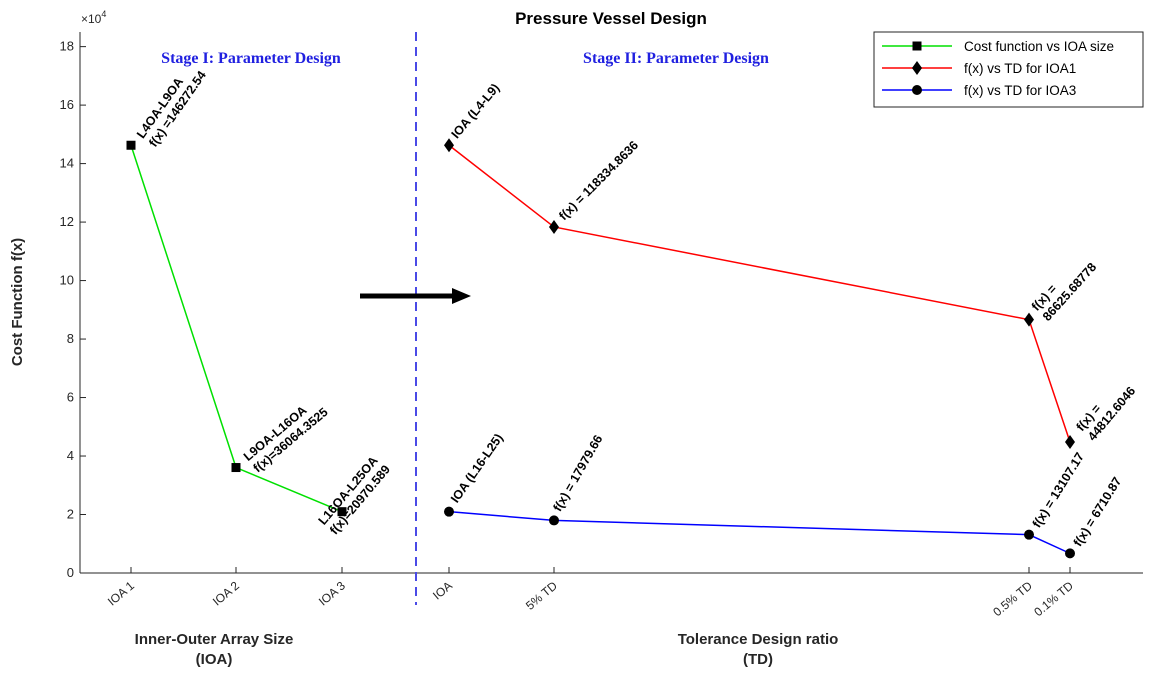  What do you see at coordinates (214, 659) in the screenshot?
I see `x-axis-label-ioa-line2: (IOA)` at bounding box center [214, 659].